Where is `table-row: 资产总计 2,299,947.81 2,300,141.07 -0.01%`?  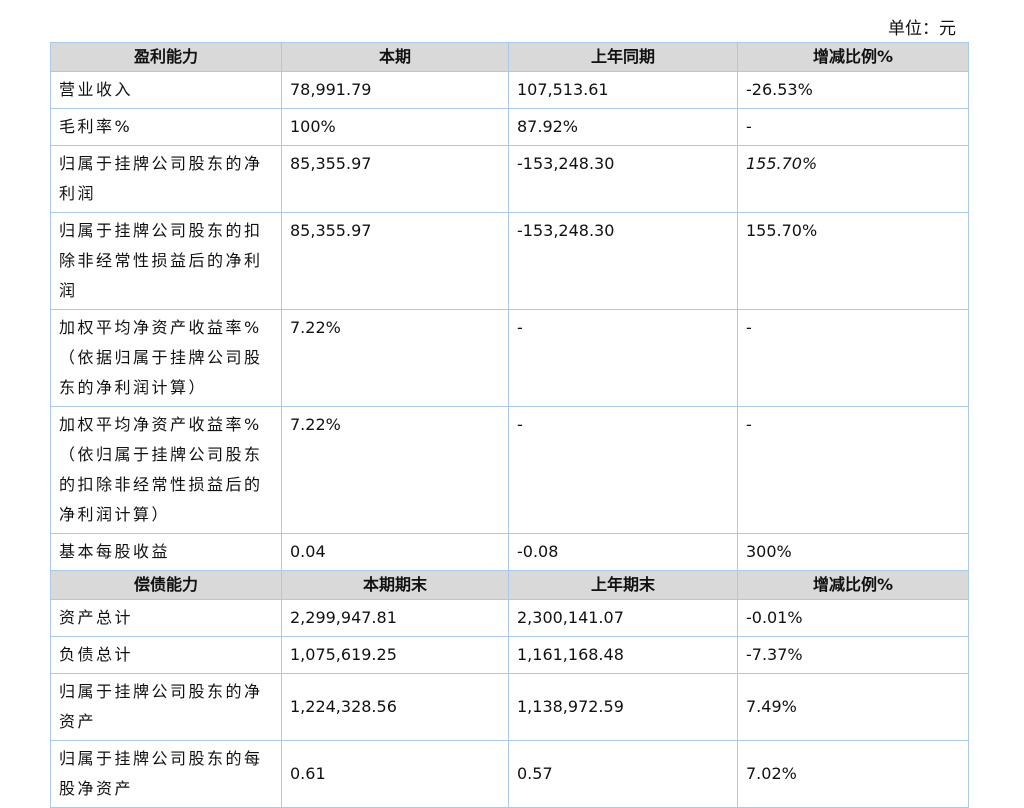 table-row: 资产总计 2,299,947.81 2,300,141.07 -0.01% is located at coordinates (509, 618).